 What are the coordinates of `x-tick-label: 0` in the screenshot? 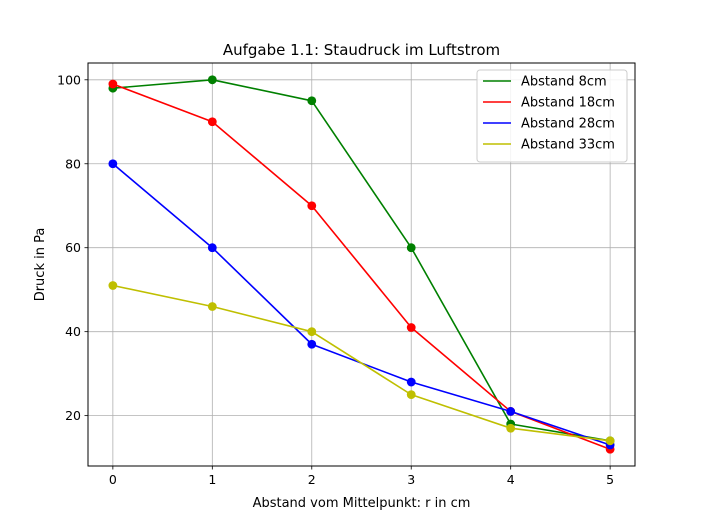 It's located at (113, 479).